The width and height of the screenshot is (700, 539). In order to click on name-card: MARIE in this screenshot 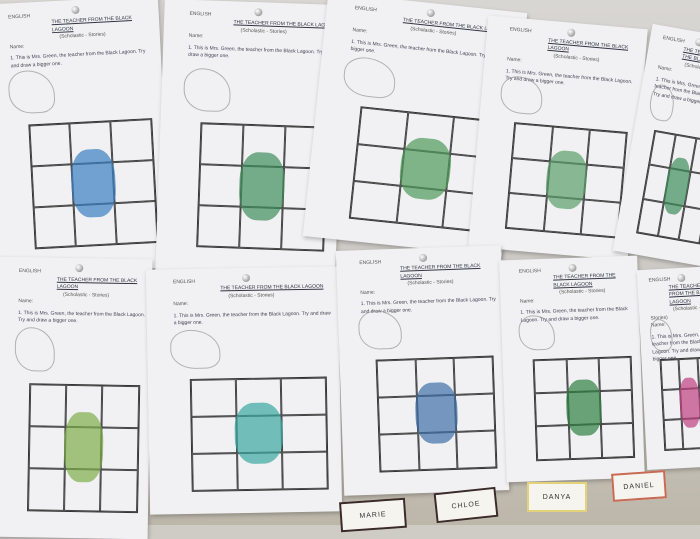, I will do `click(373, 515)`.